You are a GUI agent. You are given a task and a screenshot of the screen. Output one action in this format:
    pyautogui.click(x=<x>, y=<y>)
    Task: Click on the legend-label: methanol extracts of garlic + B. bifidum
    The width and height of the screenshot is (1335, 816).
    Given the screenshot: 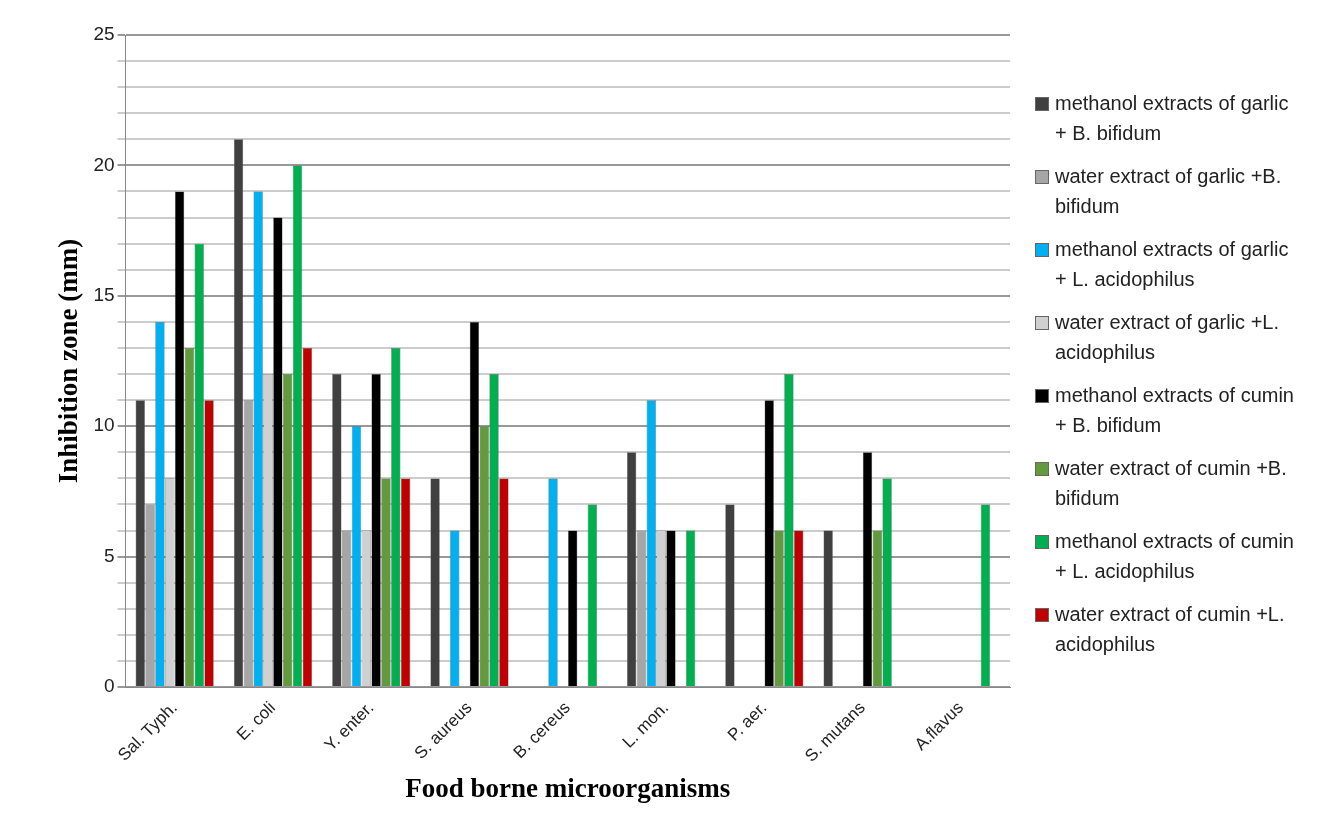 What is the action you would take?
    pyautogui.click(x=1172, y=118)
    